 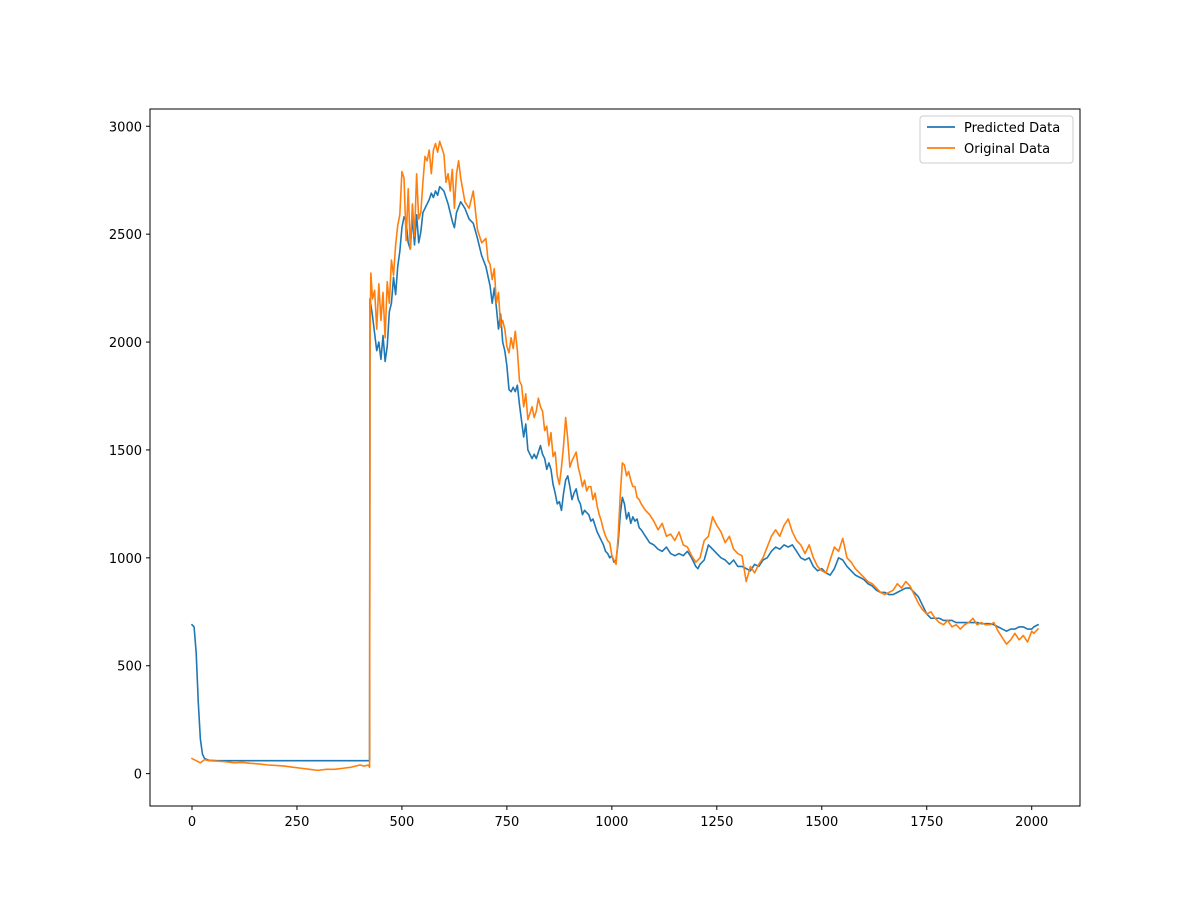 I want to click on x-tick-label: 1000, so click(x=611, y=822).